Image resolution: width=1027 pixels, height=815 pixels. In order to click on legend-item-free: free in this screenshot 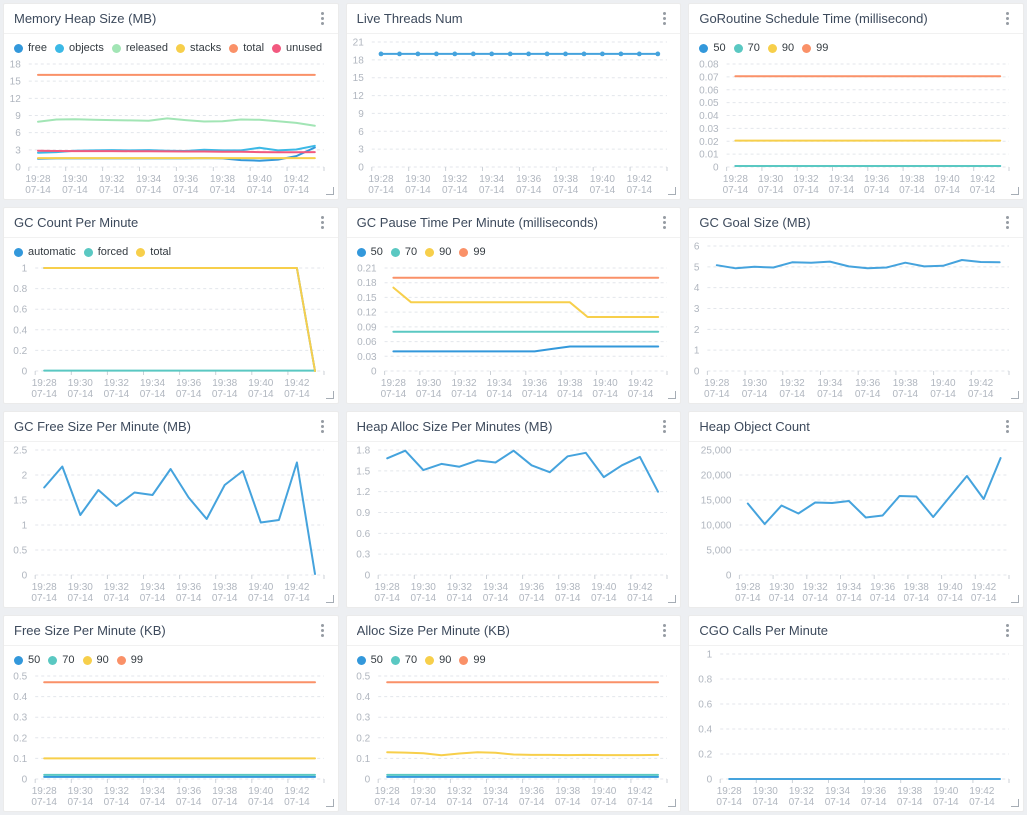, I will do `click(30, 48)`.